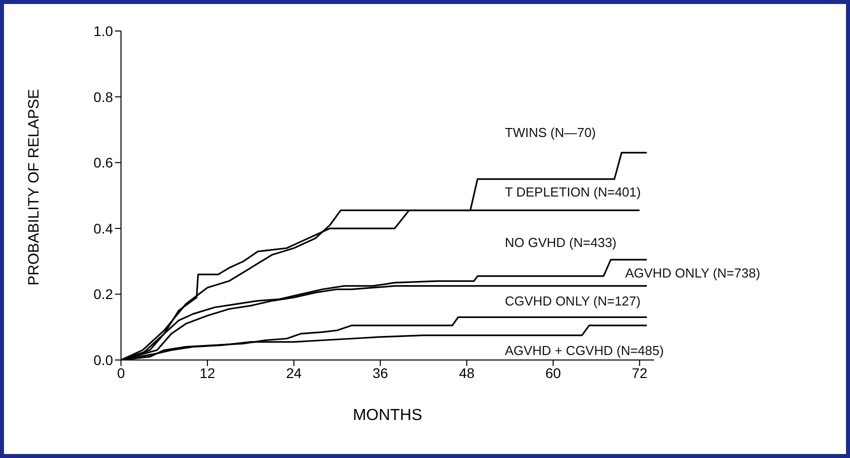  I want to click on series-label: AGVHD ONLY (N=738), so click(692, 272).